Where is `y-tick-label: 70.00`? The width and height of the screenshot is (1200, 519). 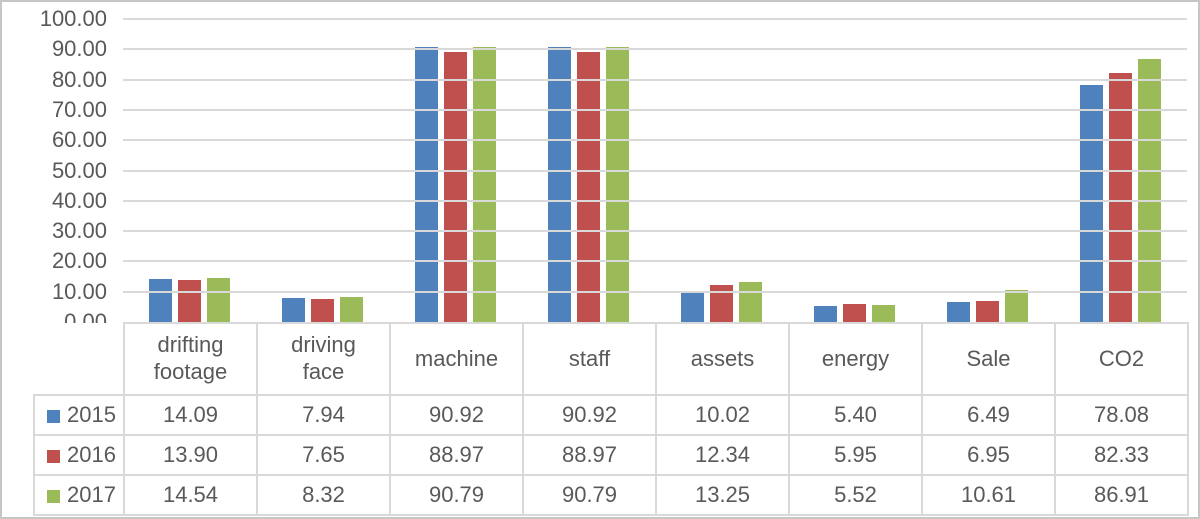
y-tick-label: 70.00 is located at coordinates (79, 109).